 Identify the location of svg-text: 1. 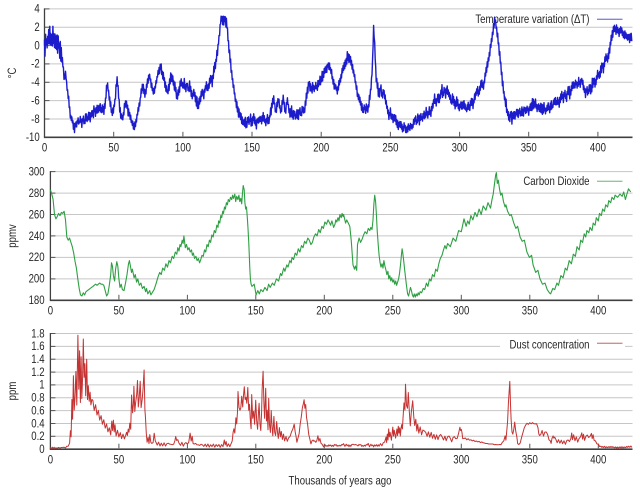
(41, 385).